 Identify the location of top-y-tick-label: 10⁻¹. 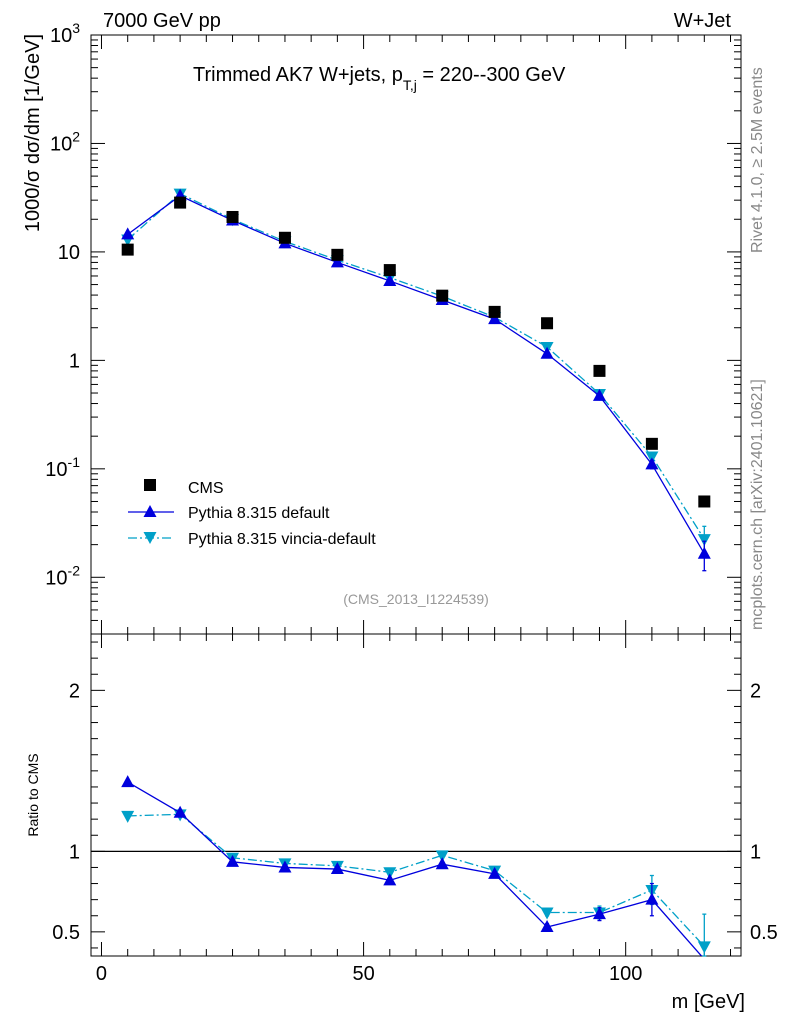
(62, 467).